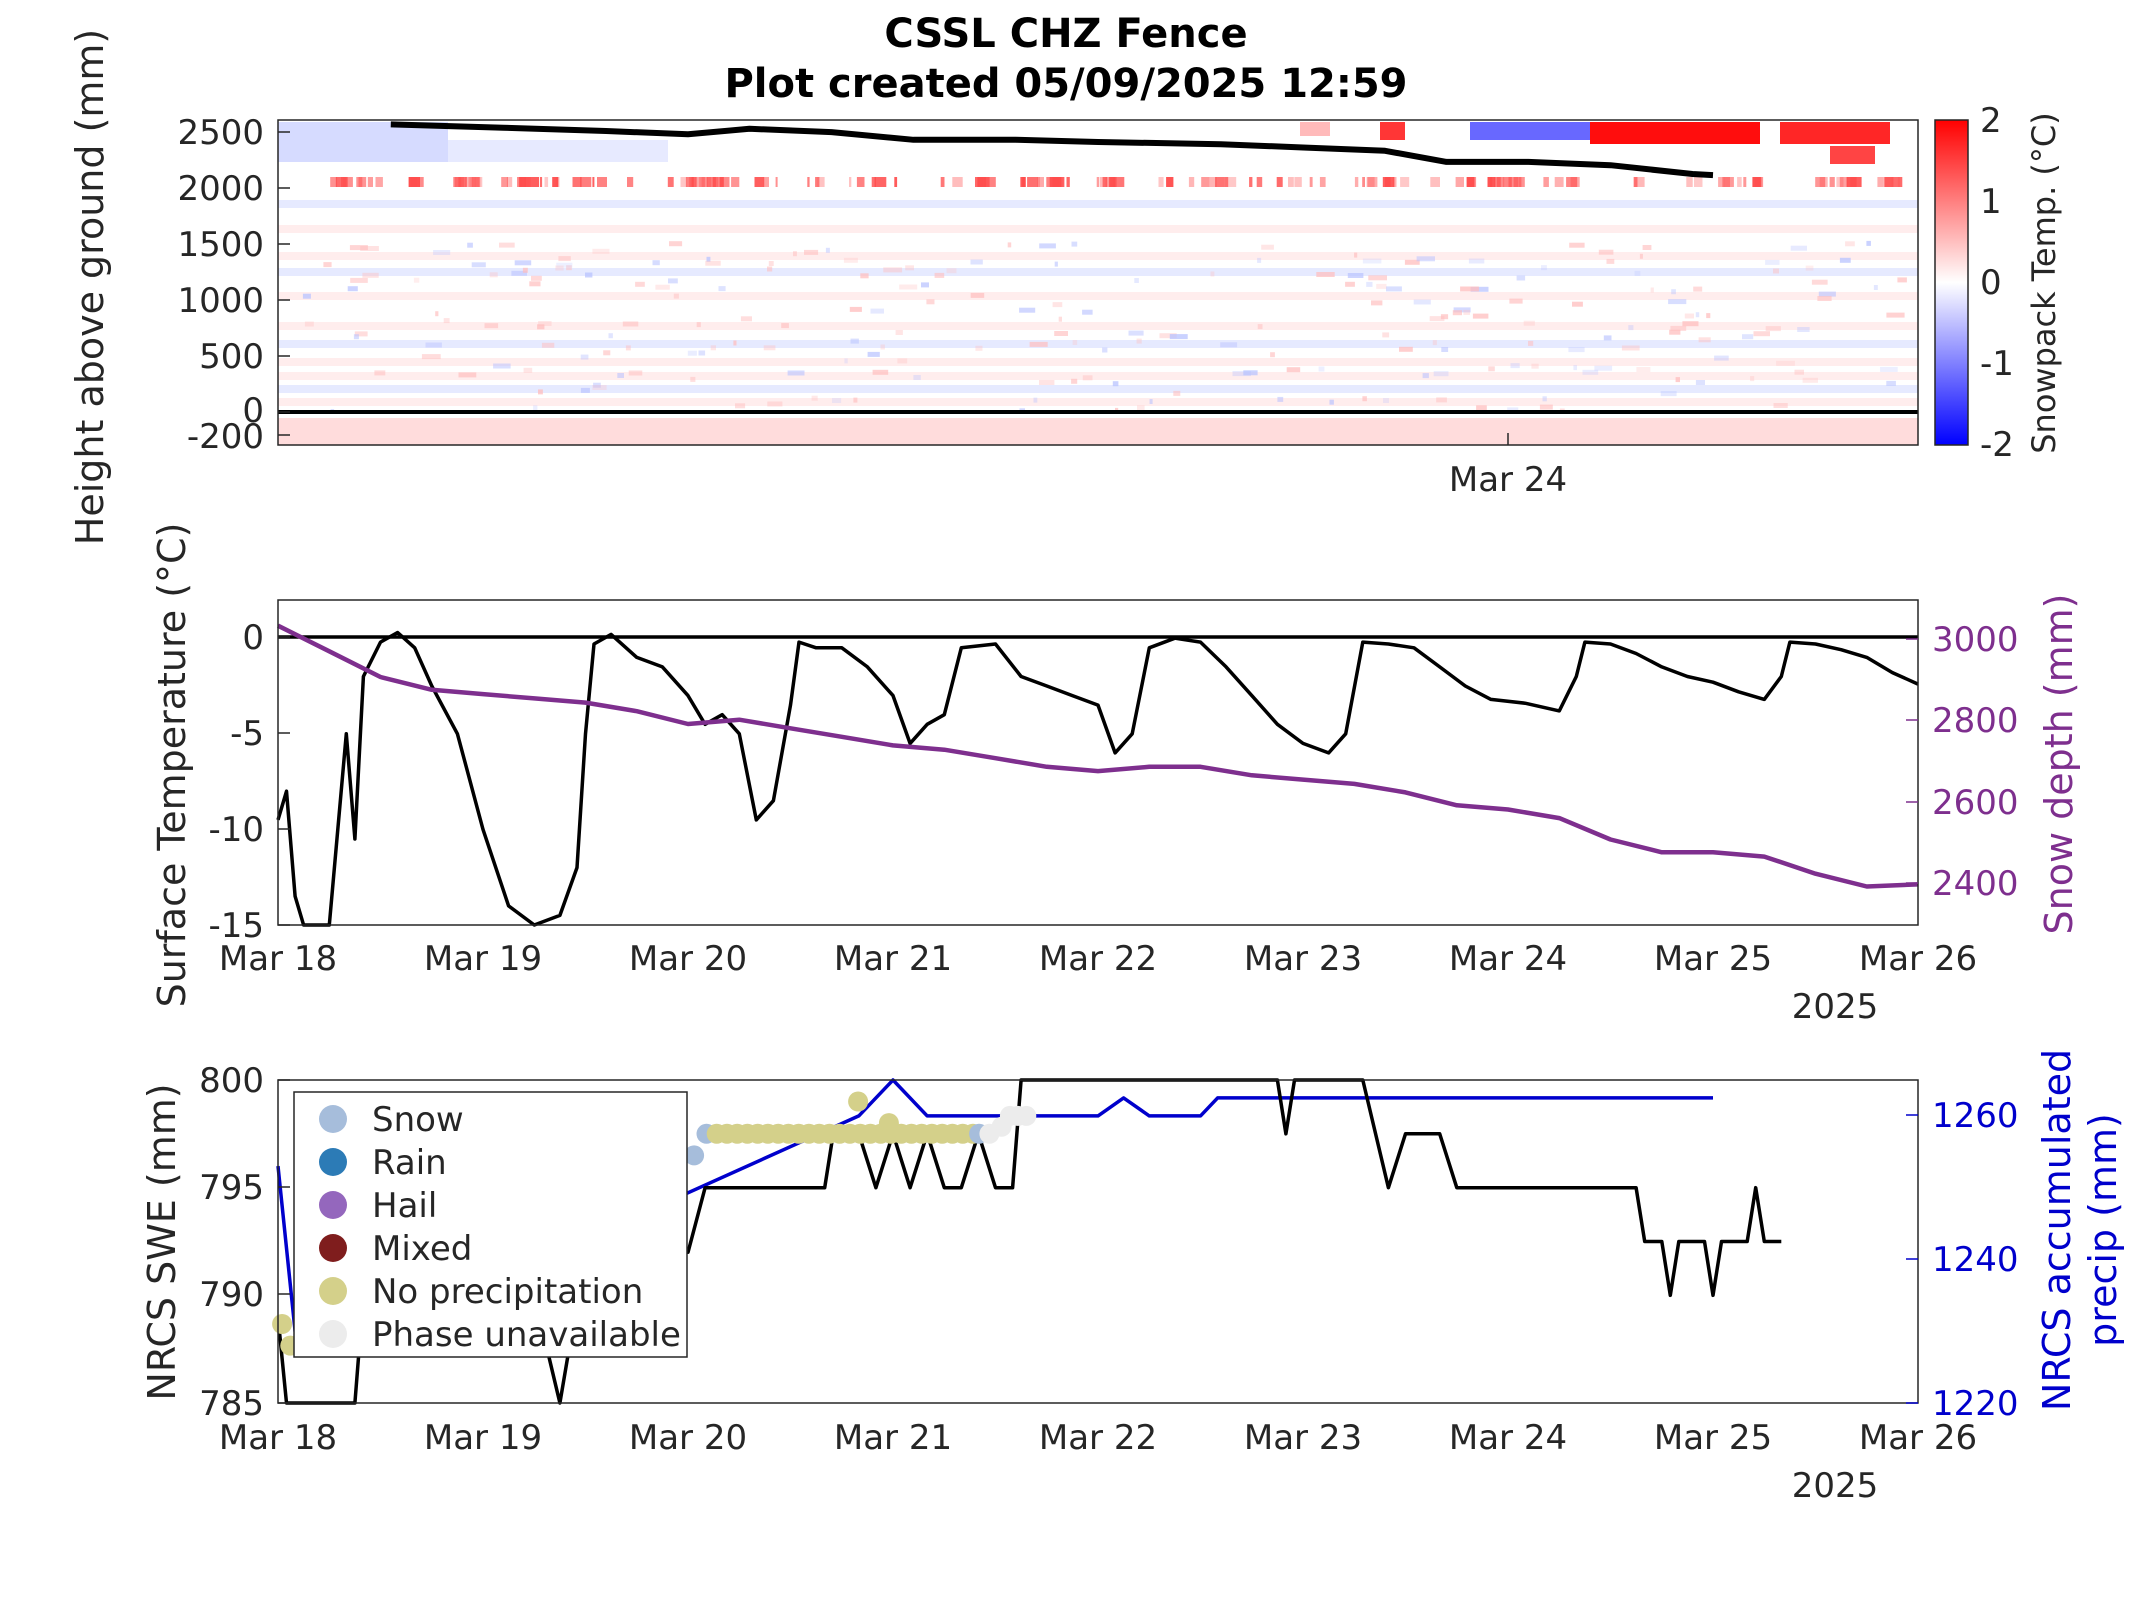 This screenshot has width=2133, height=1600. What do you see at coordinates (1975, 1404) in the screenshot?
I see `precip-y-tick-label: 1220` at bounding box center [1975, 1404].